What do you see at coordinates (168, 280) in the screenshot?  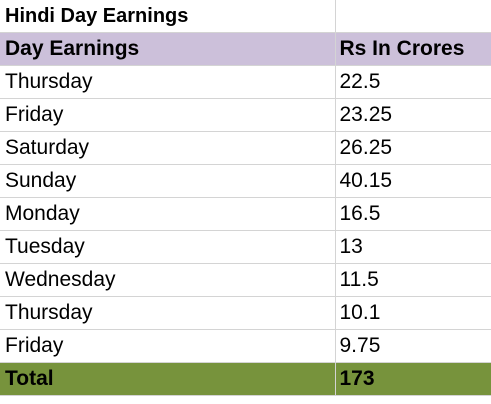 I see `day-cell: Wednesday` at bounding box center [168, 280].